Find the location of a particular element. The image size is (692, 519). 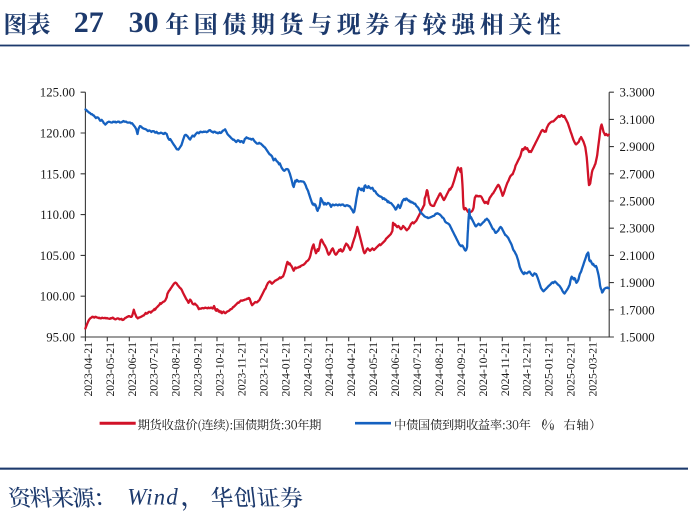

svg-text: Wind is located at coordinates (153, 497).